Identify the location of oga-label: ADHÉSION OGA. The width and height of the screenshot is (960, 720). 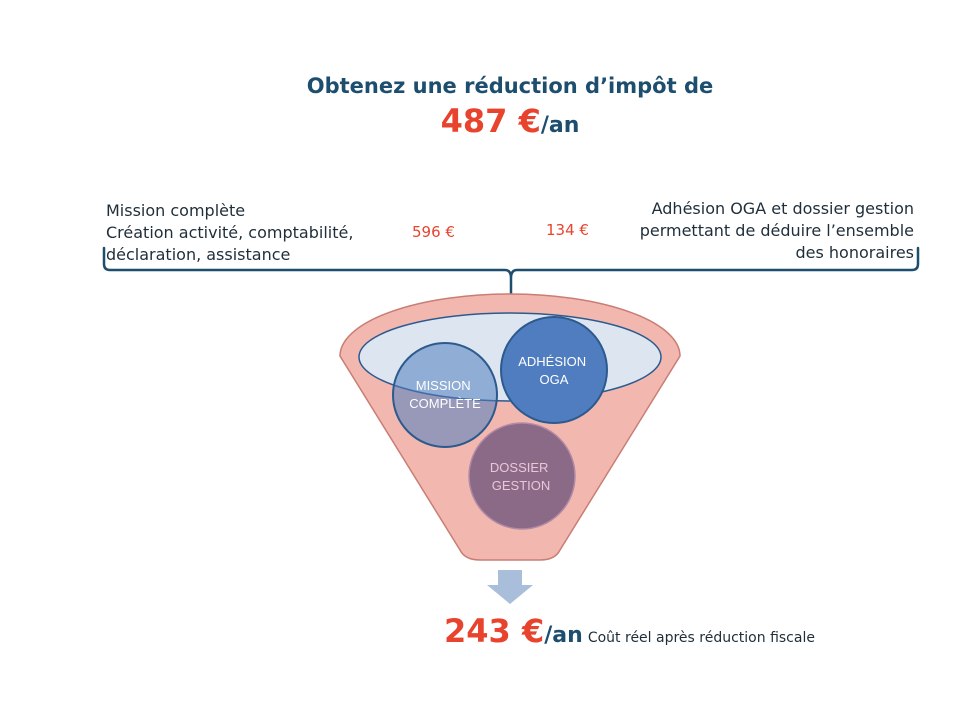
(554, 370).